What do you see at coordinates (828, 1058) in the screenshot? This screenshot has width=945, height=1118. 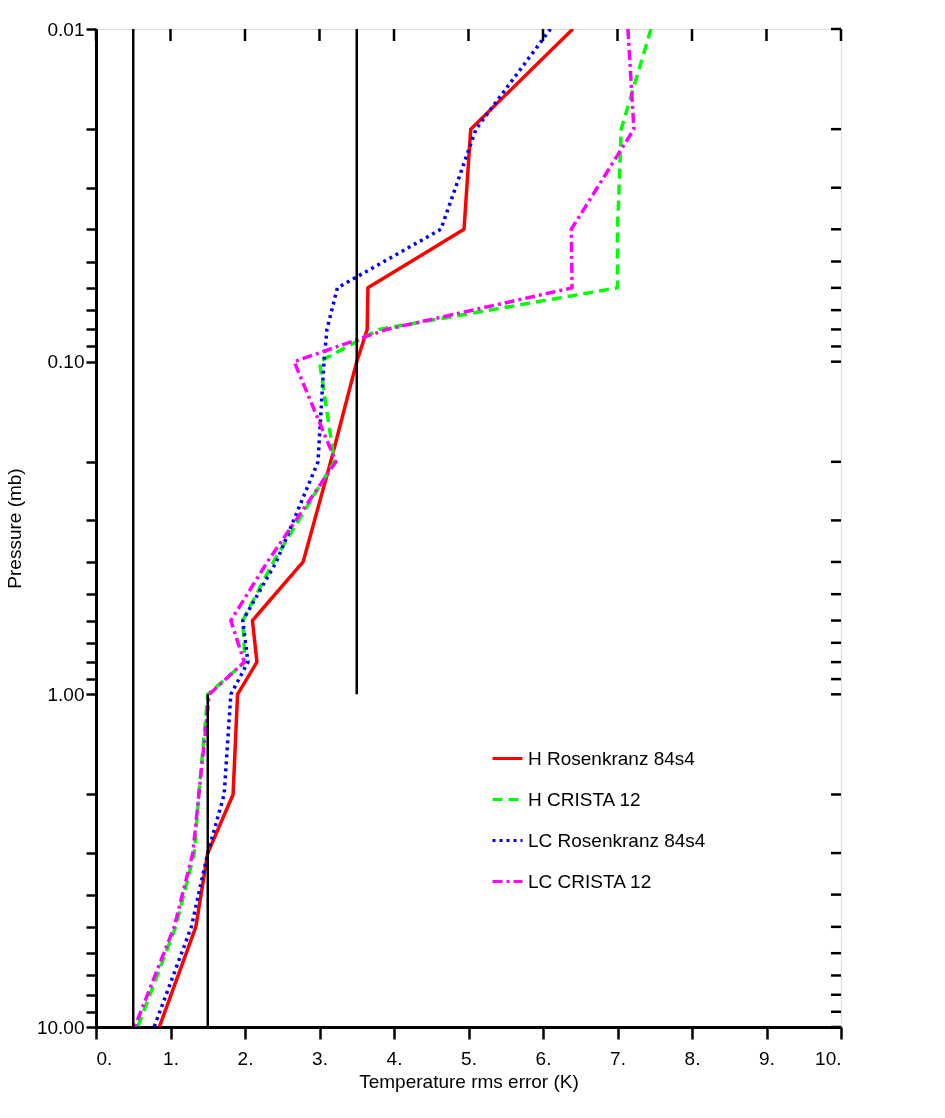 I see `x-tick-label: 10.` at bounding box center [828, 1058].